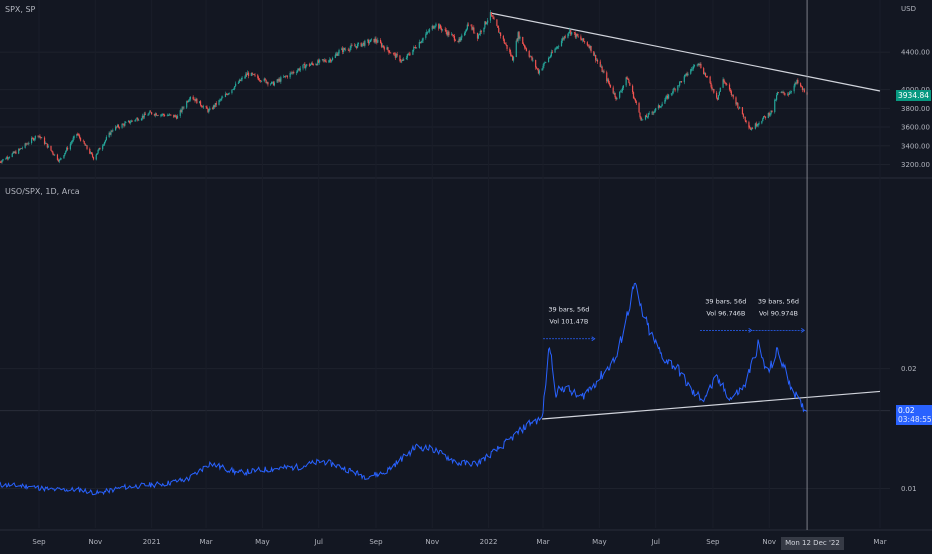 The image size is (932, 554). I want to click on range-measure: 39 bars, 56d Vol 90.974B, so click(779, 315).